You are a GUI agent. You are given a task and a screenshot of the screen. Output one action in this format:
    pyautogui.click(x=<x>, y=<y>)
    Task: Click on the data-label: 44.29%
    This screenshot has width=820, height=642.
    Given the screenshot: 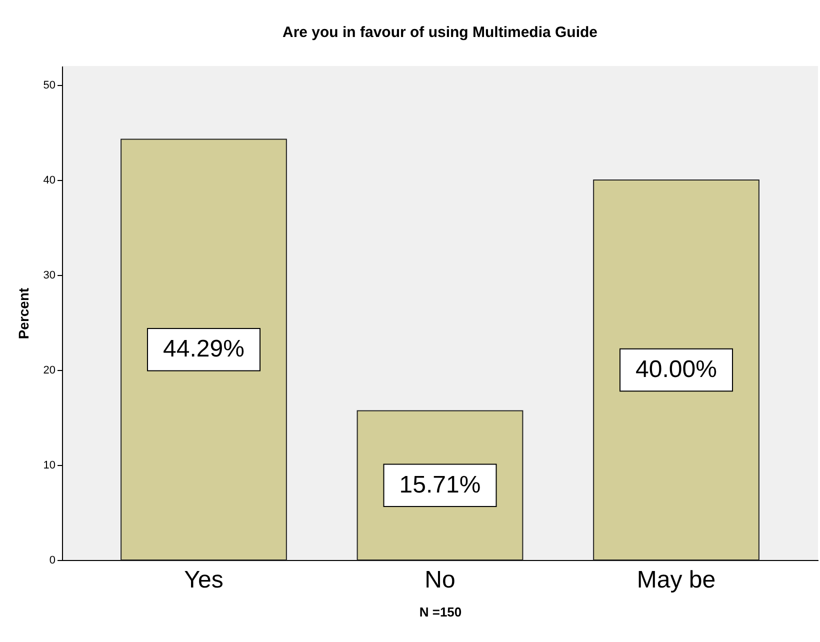 What is the action you would take?
    pyautogui.click(x=203, y=349)
    